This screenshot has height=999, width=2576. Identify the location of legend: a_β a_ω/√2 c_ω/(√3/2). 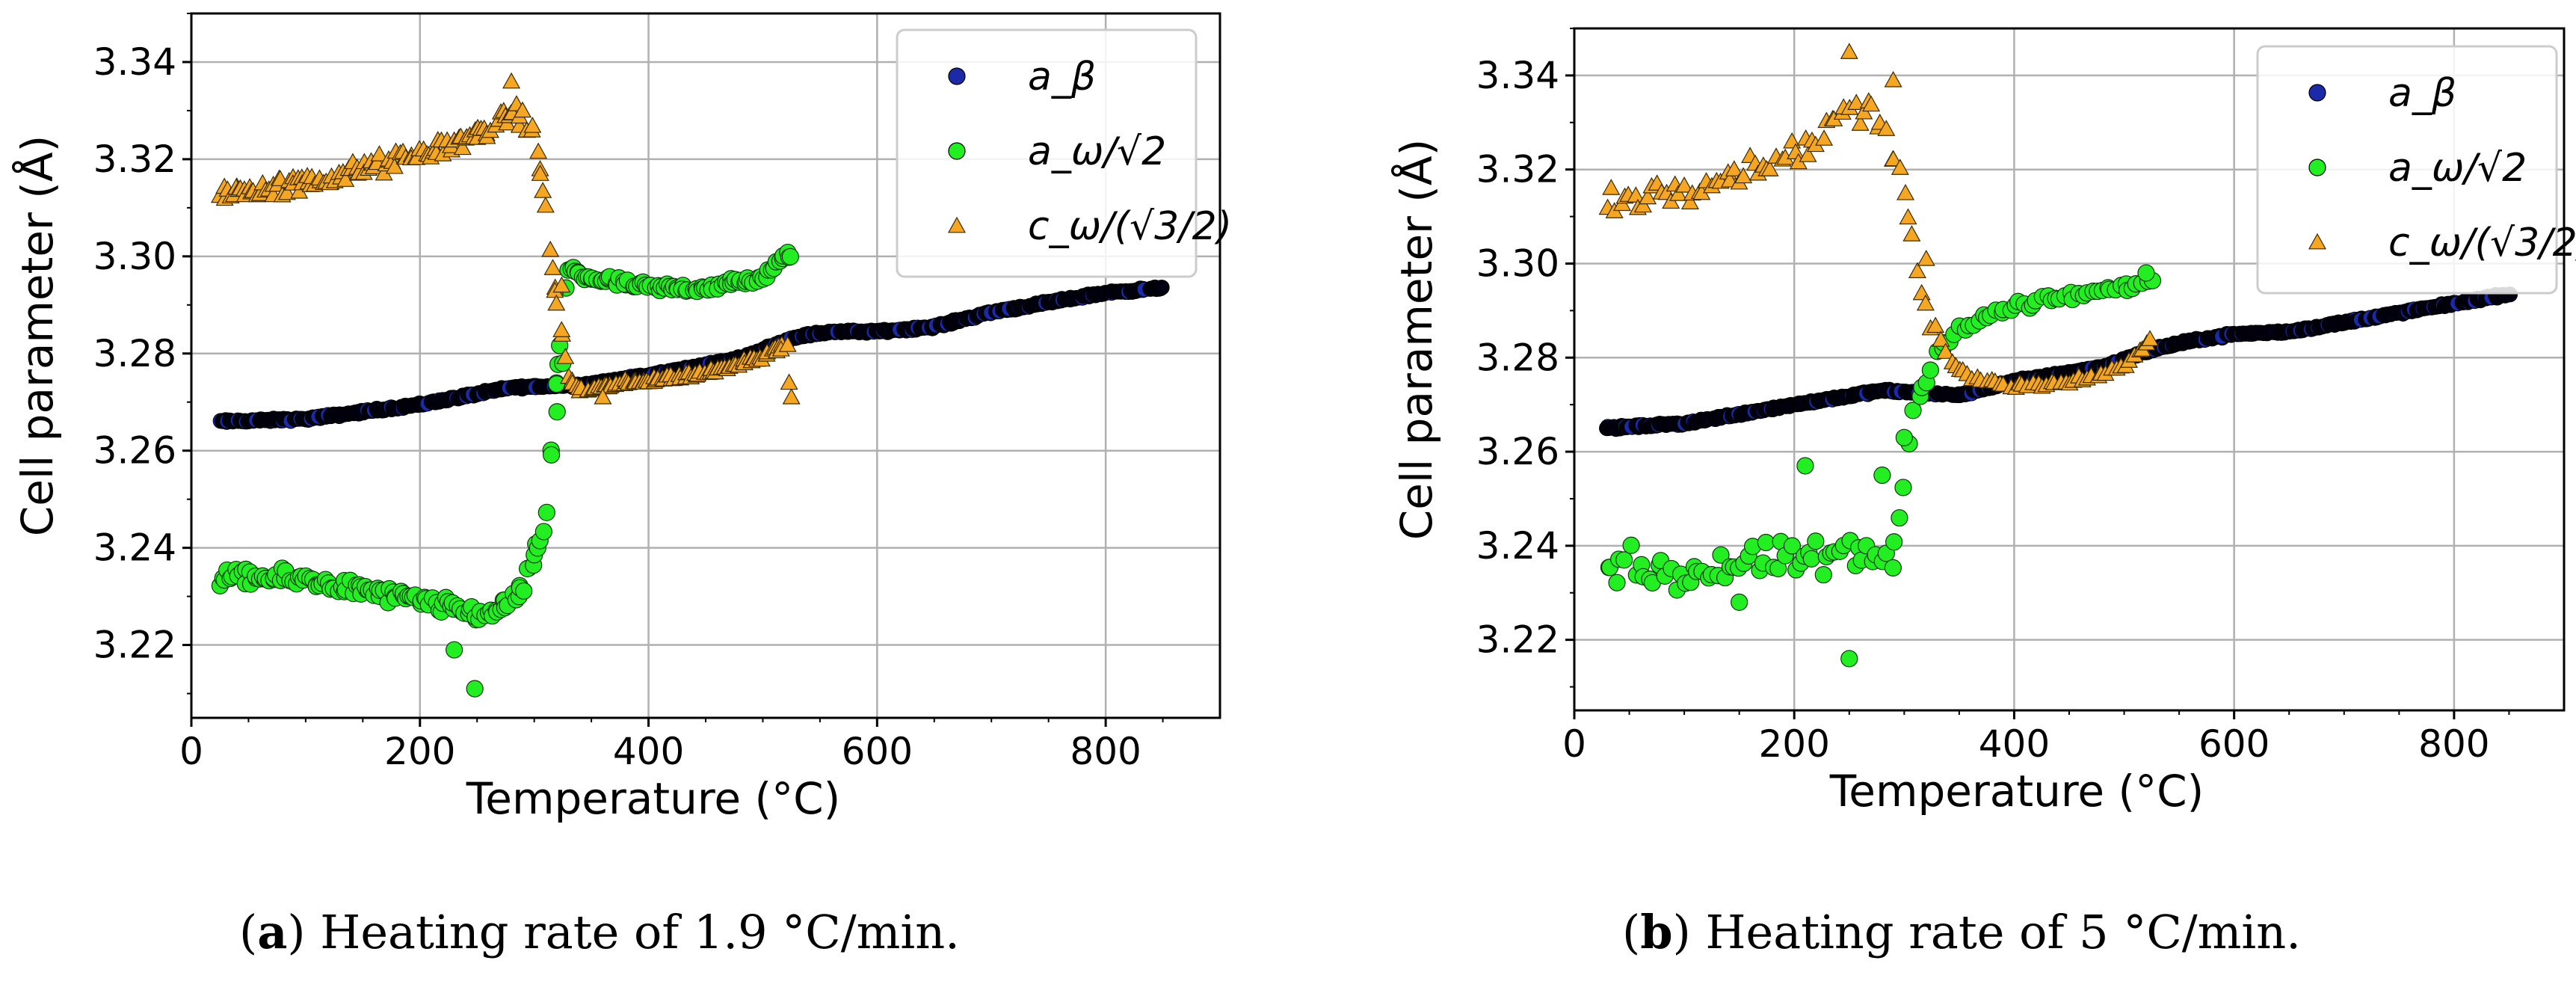
(2416, 170).